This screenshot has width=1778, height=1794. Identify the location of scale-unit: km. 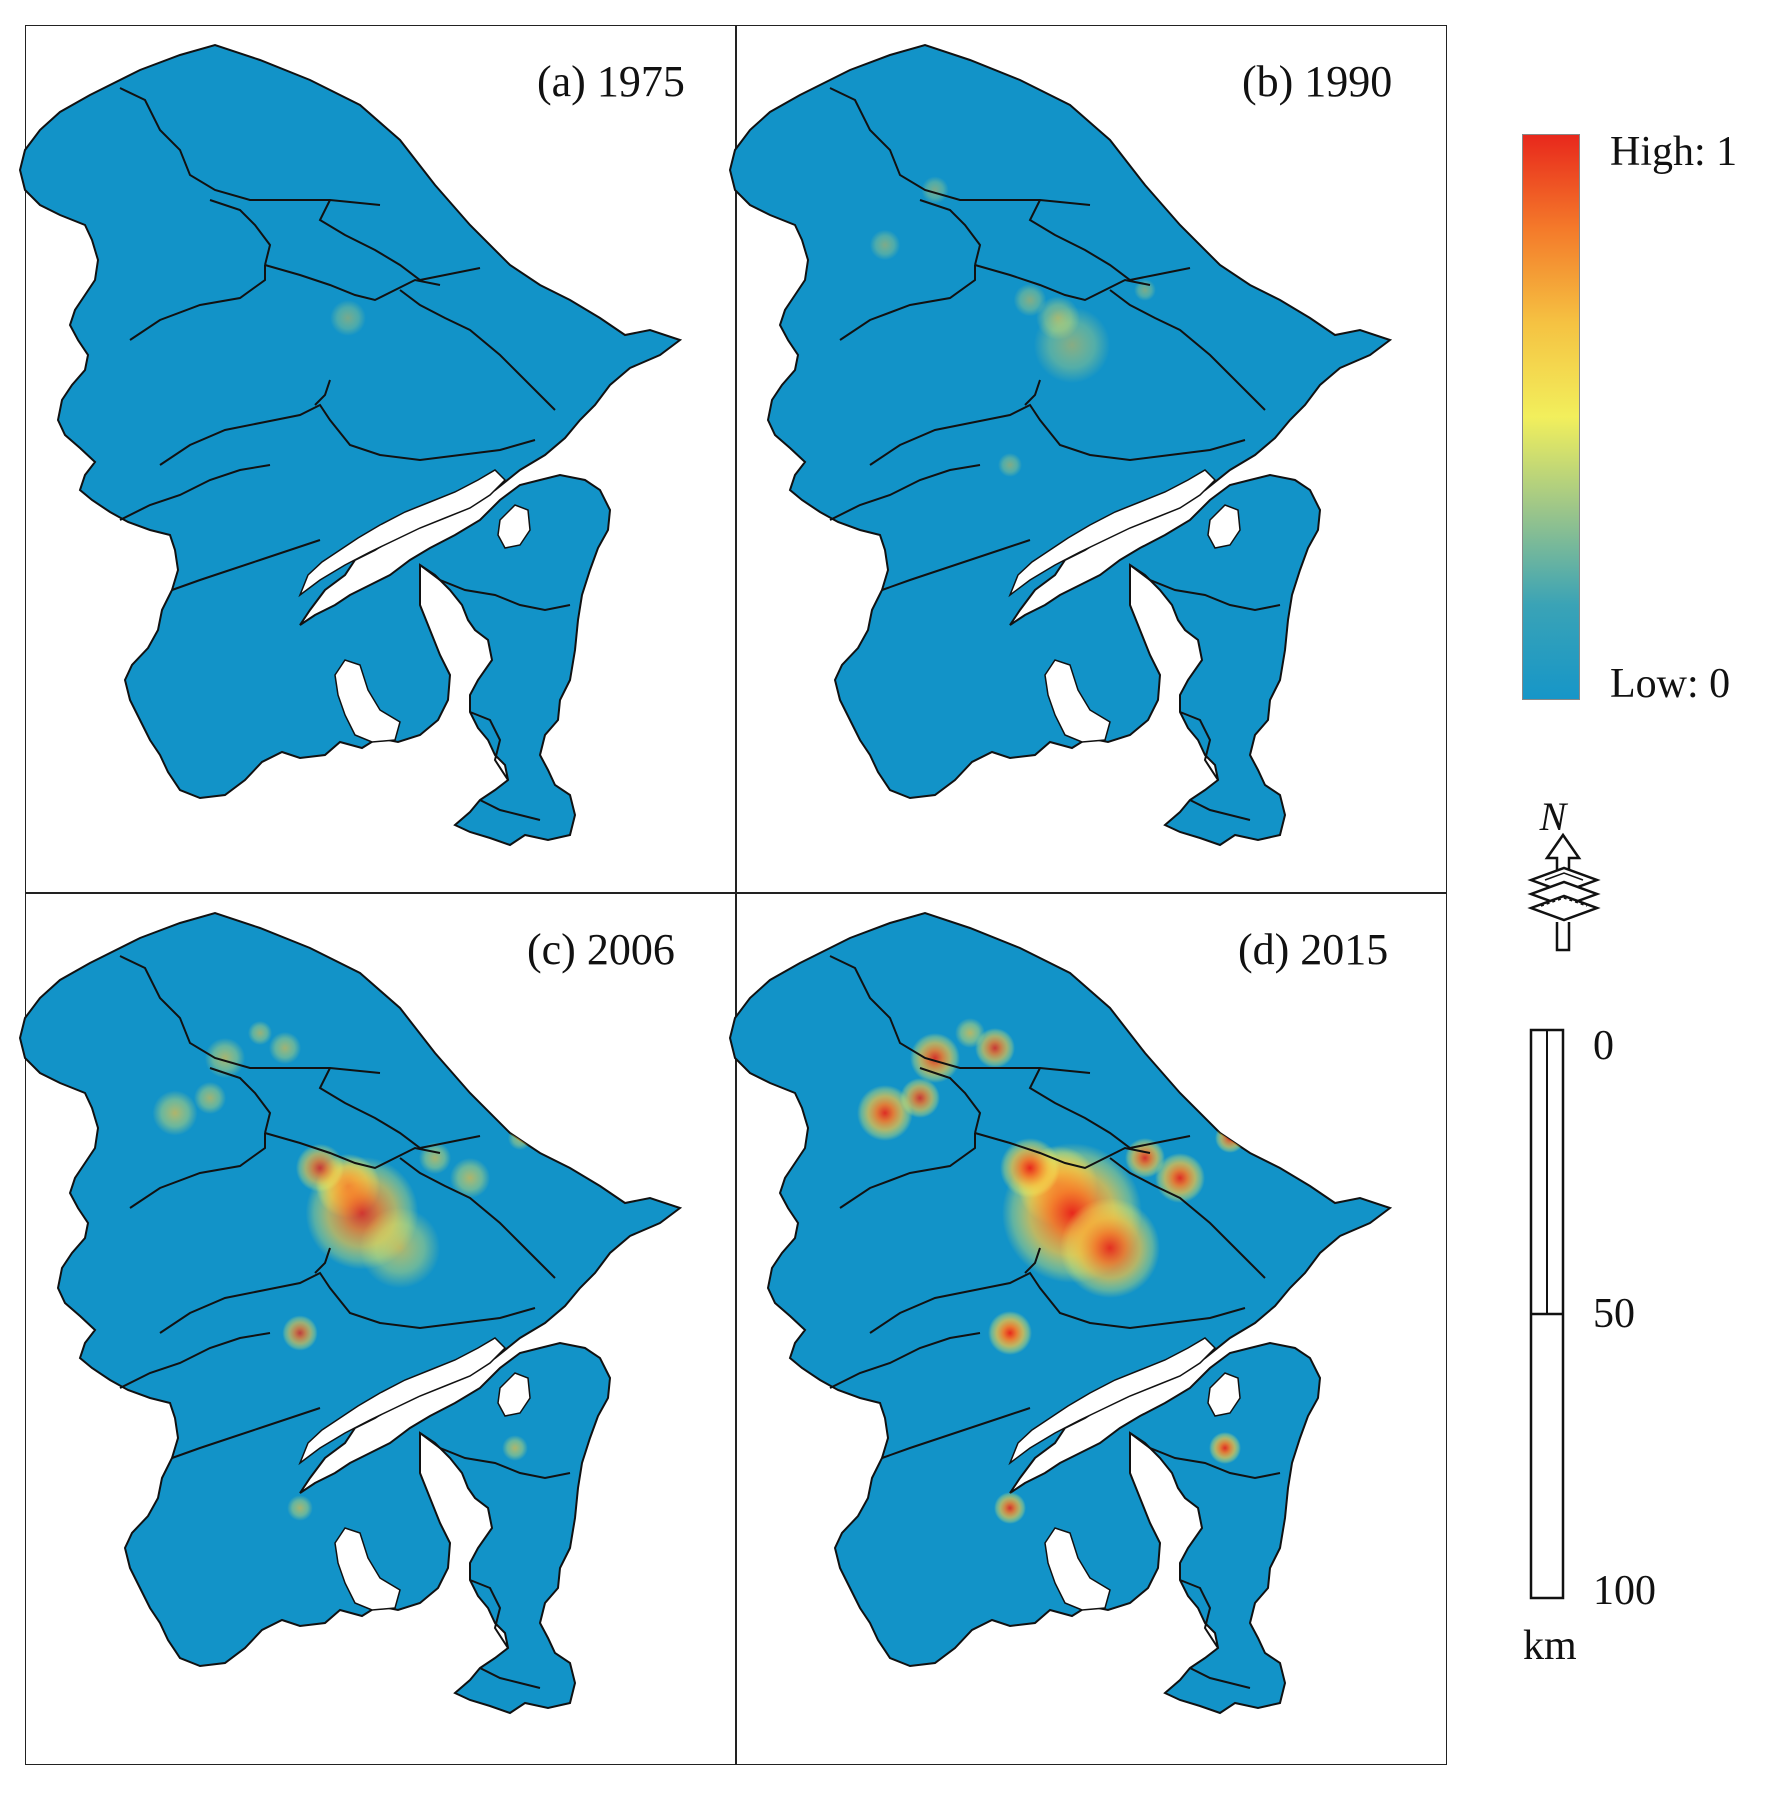
(1550, 1646).